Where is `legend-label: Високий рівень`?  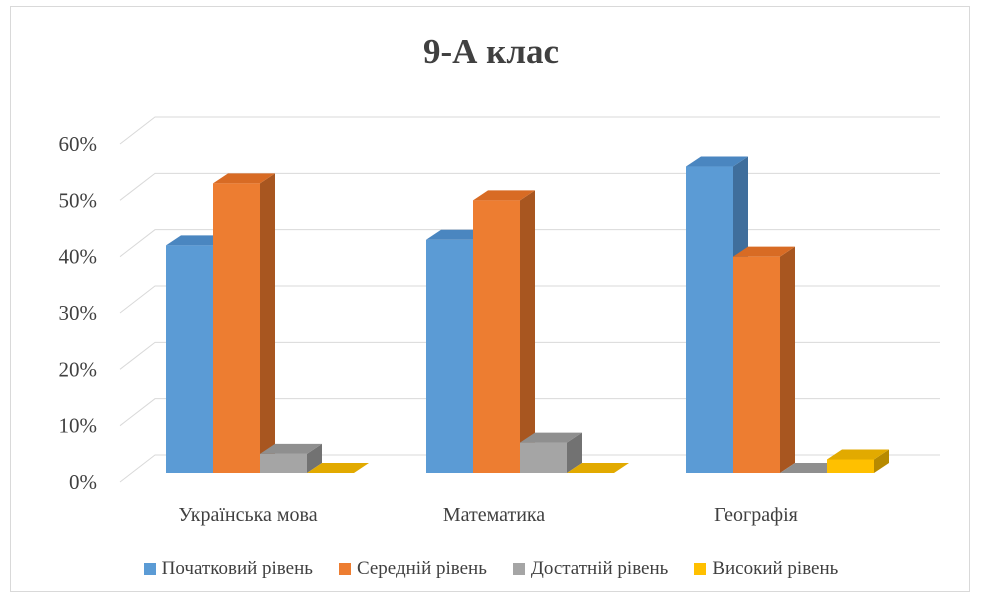 legend-label: Високий рівень is located at coordinates (775, 568).